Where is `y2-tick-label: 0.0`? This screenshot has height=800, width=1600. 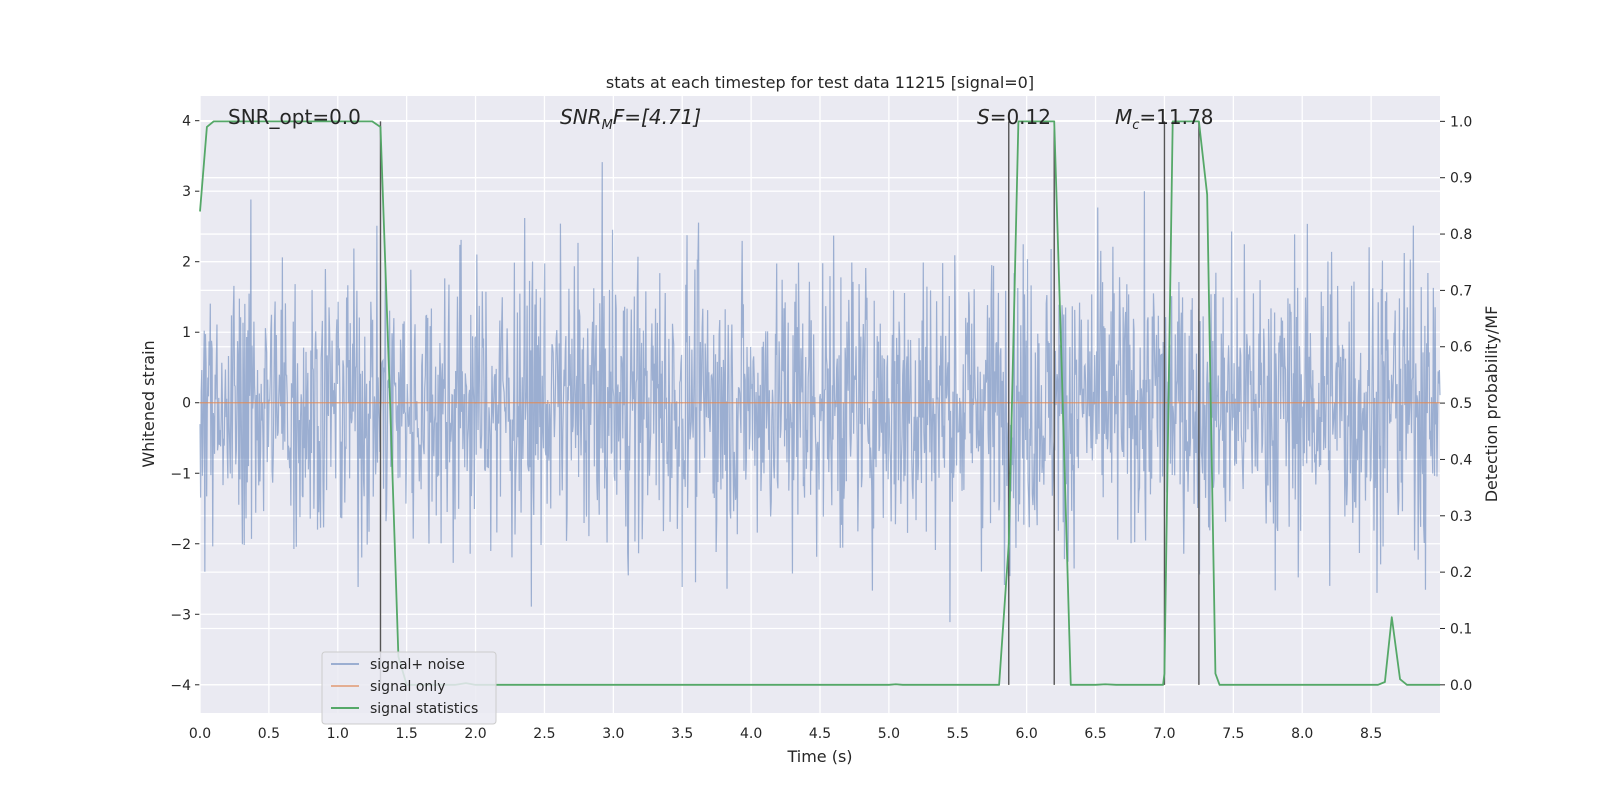
y2-tick-label: 0.0 is located at coordinates (1461, 686).